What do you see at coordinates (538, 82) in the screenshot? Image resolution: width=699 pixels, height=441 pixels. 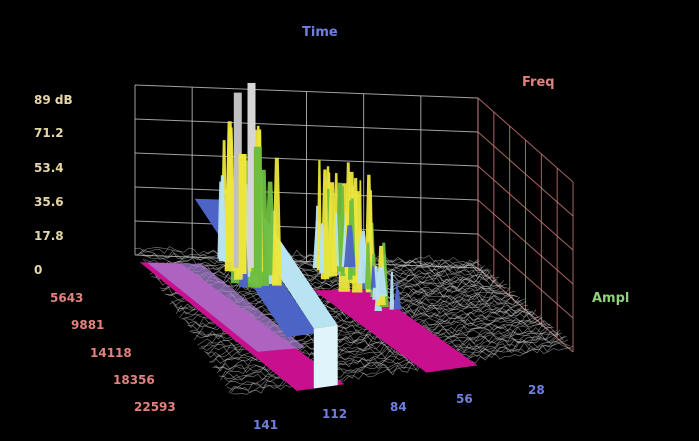 I see `freq-axis-title: Freq` at bounding box center [538, 82].